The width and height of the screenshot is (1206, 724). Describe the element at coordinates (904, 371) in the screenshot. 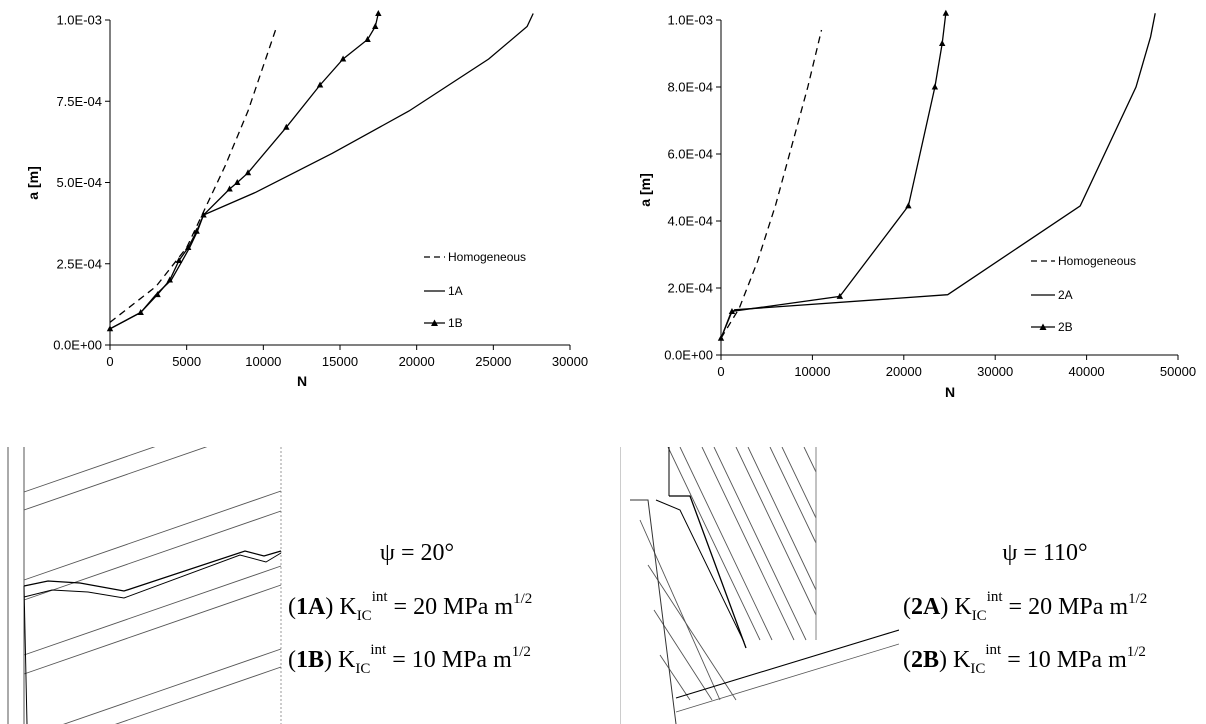

I see `chart2-x-tick-label: 20000` at that location.